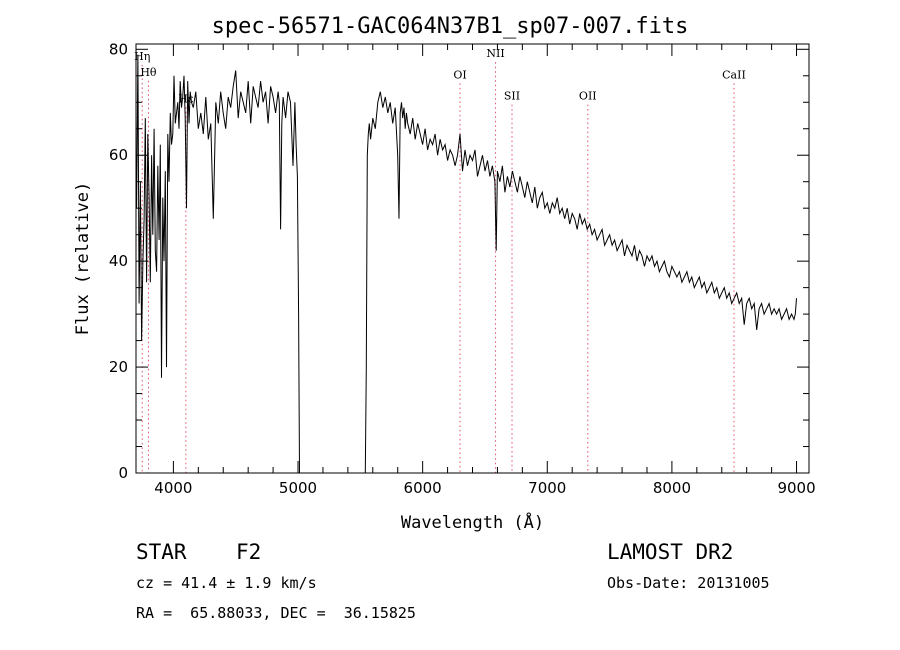  What do you see at coordinates (672, 488) in the screenshot?
I see `x-tick-label: 8000` at bounding box center [672, 488].